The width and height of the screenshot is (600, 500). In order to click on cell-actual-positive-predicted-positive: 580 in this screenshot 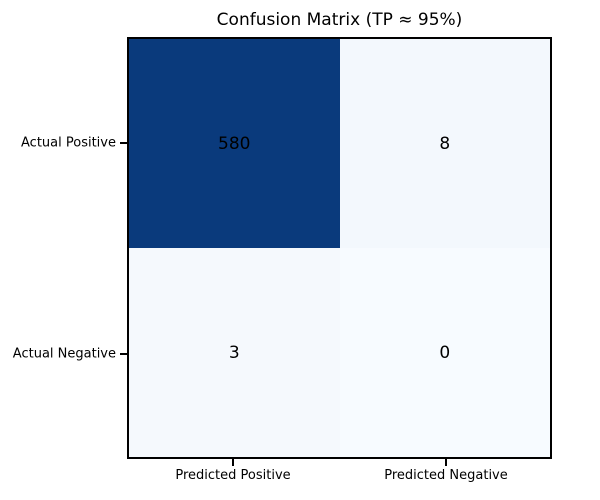, I will do `click(234, 143)`.